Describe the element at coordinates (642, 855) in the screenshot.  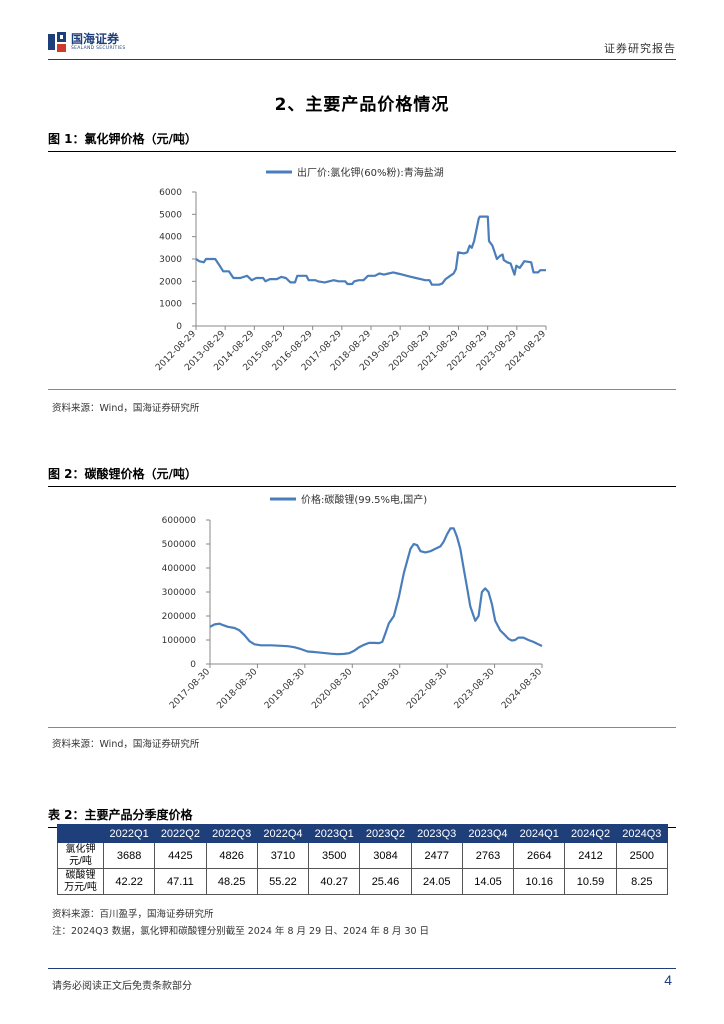
I see `table-cell: 2500` at that location.